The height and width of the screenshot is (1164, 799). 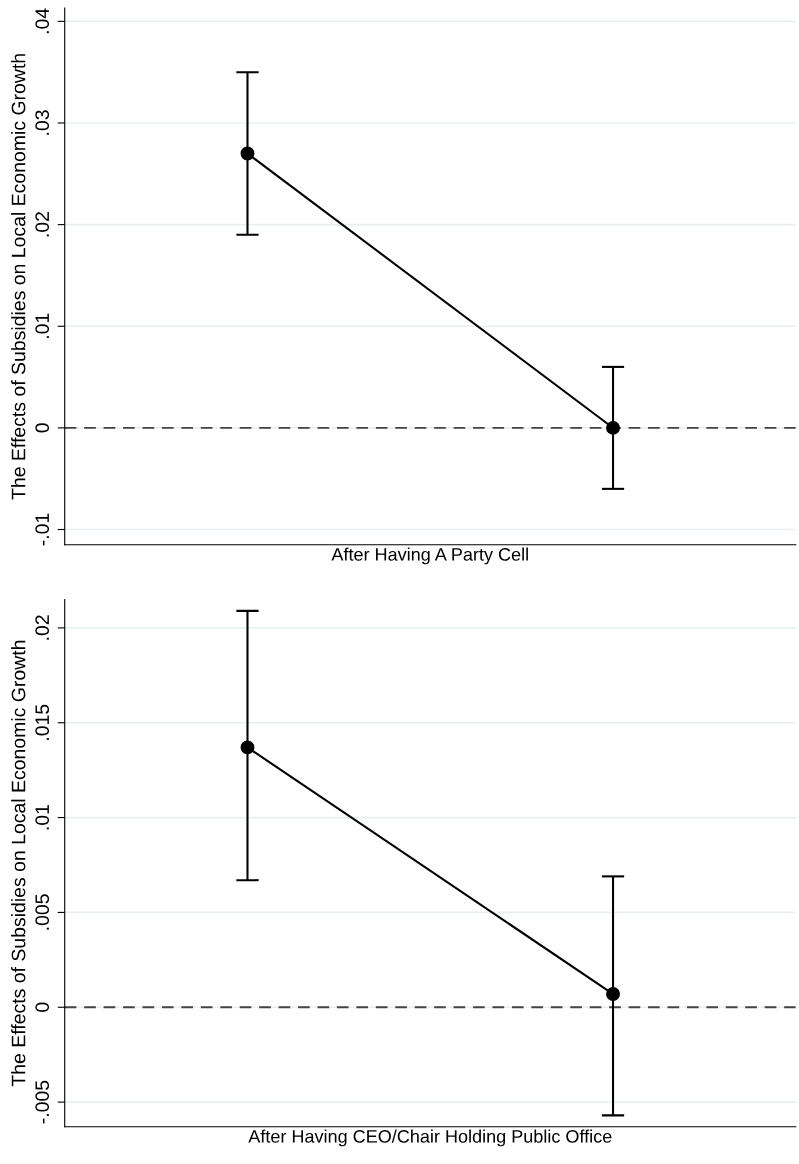 What do you see at coordinates (42, 722) in the screenshot?
I see `y-tick-label: .015` at bounding box center [42, 722].